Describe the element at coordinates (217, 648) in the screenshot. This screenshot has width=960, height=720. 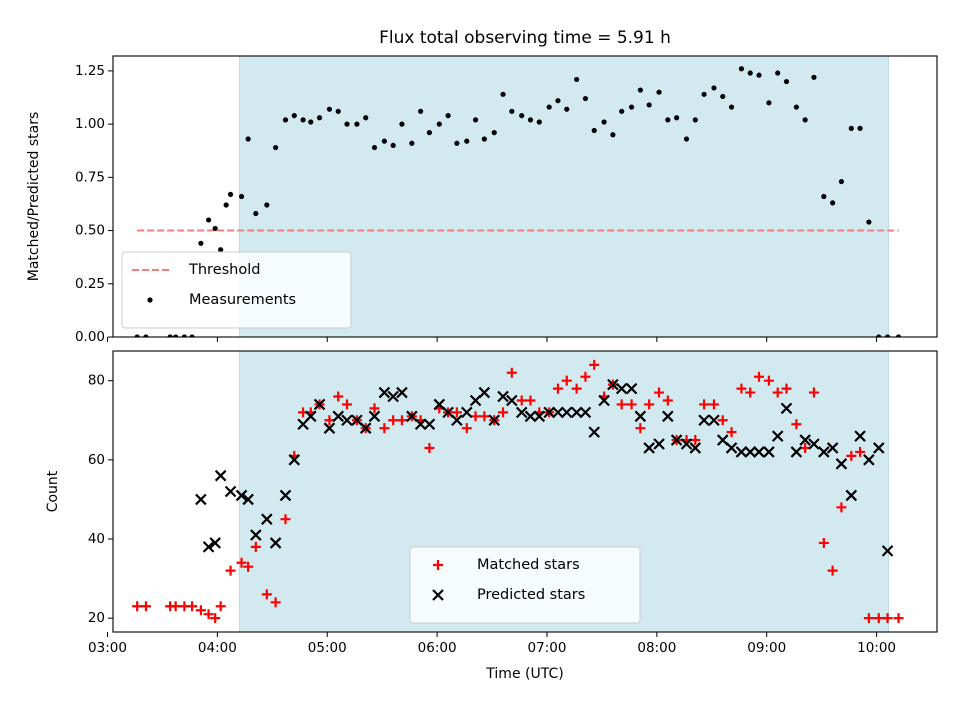
I see `x-tick-label: 04:00` at that location.